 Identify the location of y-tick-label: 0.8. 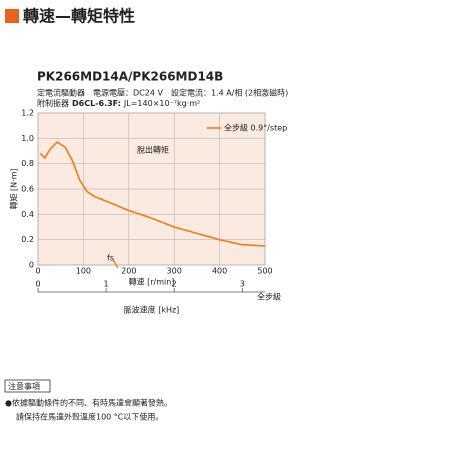
(27, 163).